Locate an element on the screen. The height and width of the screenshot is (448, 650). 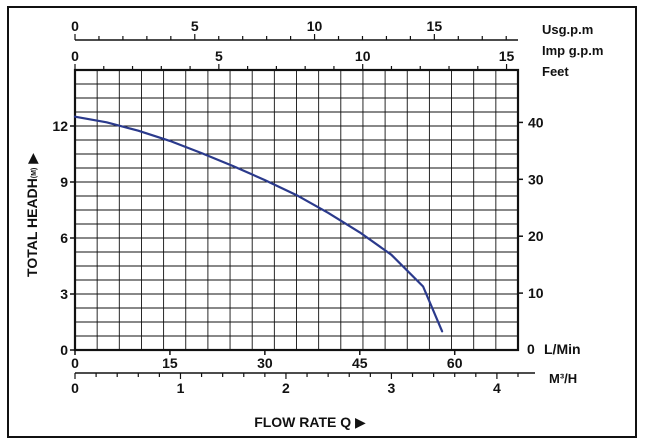
y-tick-label: 3 is located at coordinates (64, 294).